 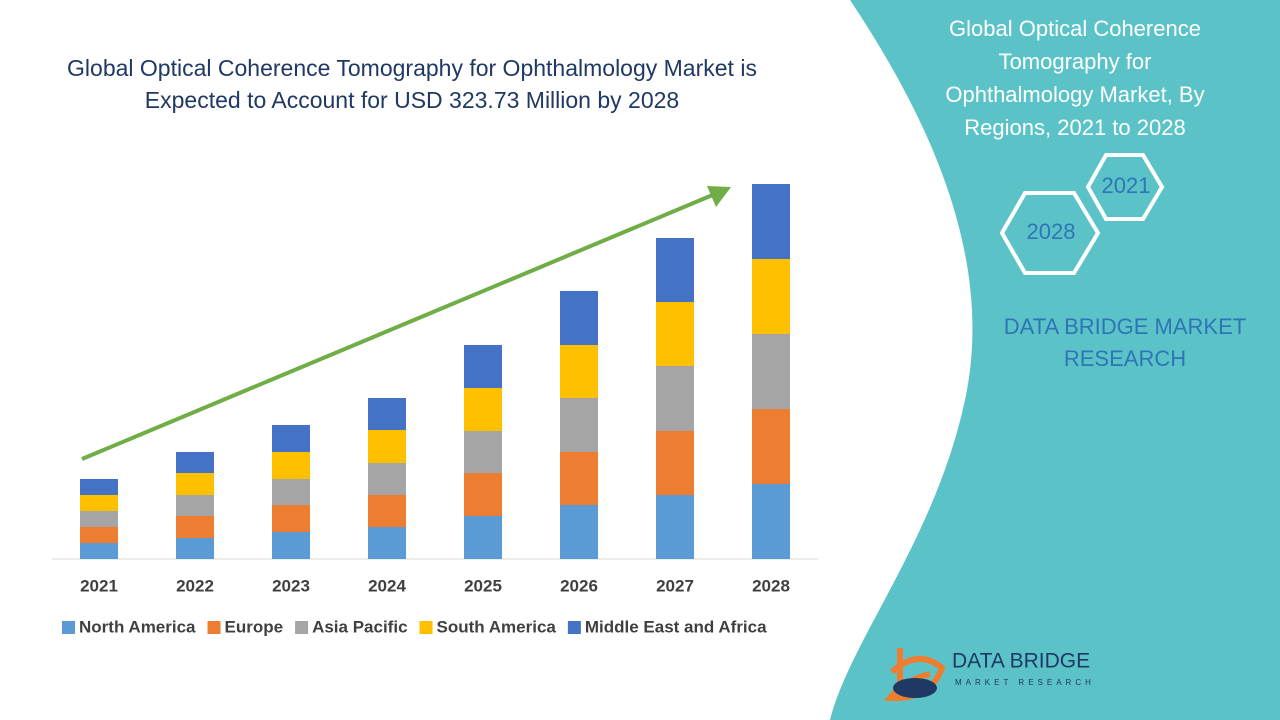 I want to click on x-tick-label: 2026, so click(x=579, y=585).